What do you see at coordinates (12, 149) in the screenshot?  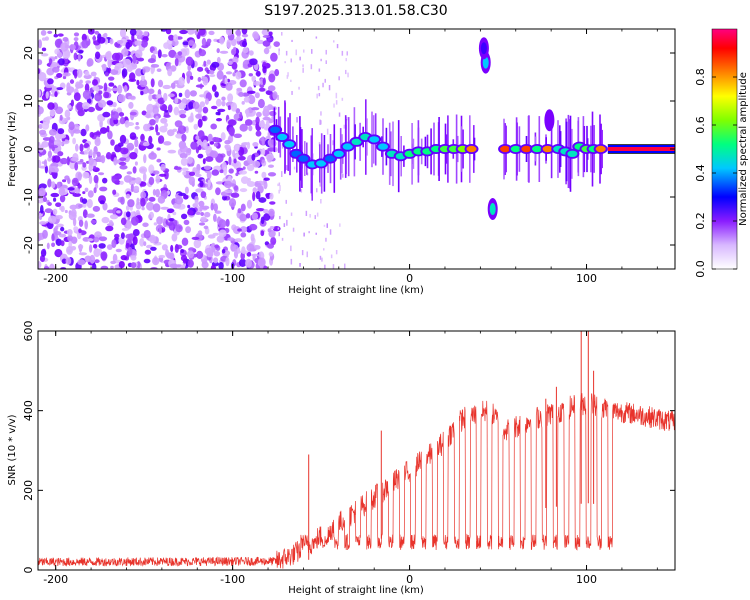 I see `spectrogram-y-axis-label: Frequency (Hz)` at bounding box center [12, 149].